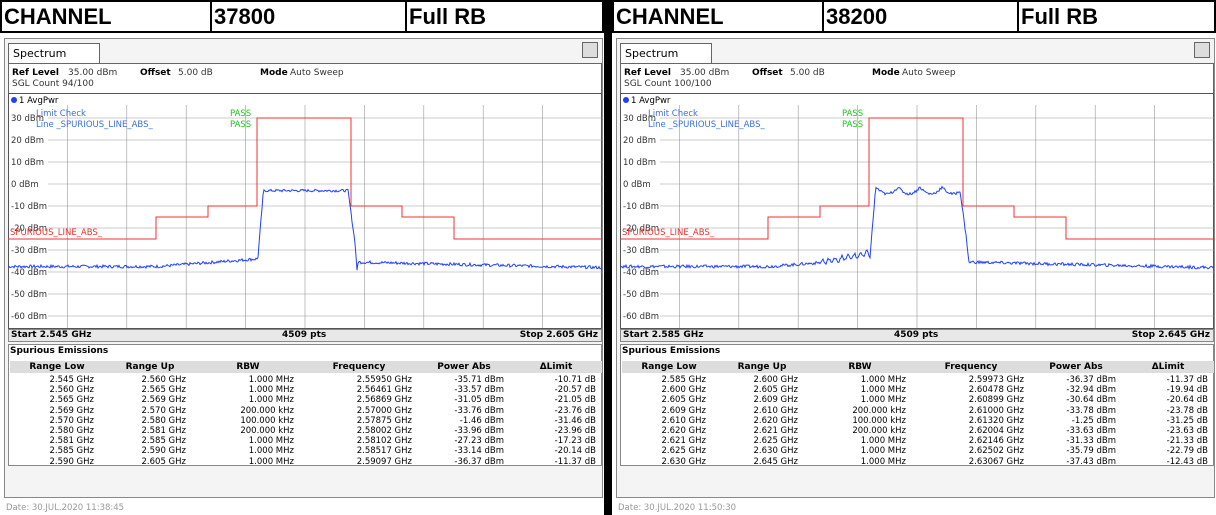 The width and height of the screenshot is (1216, 515). I want to click on table-cell: 2.55950 GHz, so click(384, 380).